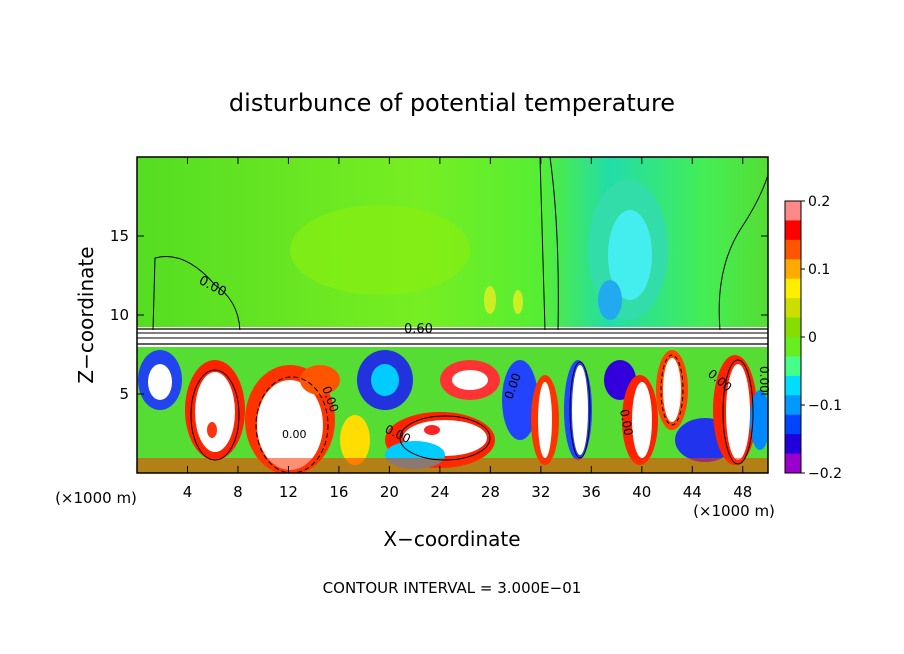 Image resolution: width=904 pixels, height=654 pixels. What do you see at coordinates (238, 492) in the screenshot?
I see `x-tick-label: 8` at bounding box center [238, 492].